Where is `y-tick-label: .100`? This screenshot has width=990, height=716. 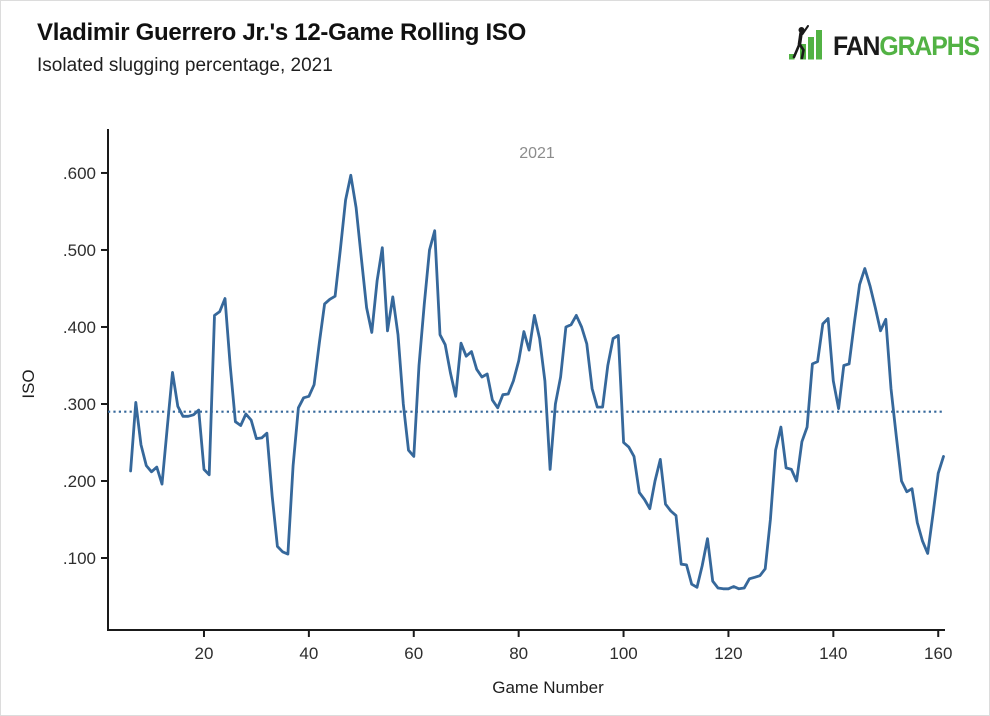
y-tick-label: .100 is located at coordinates (79, 558).